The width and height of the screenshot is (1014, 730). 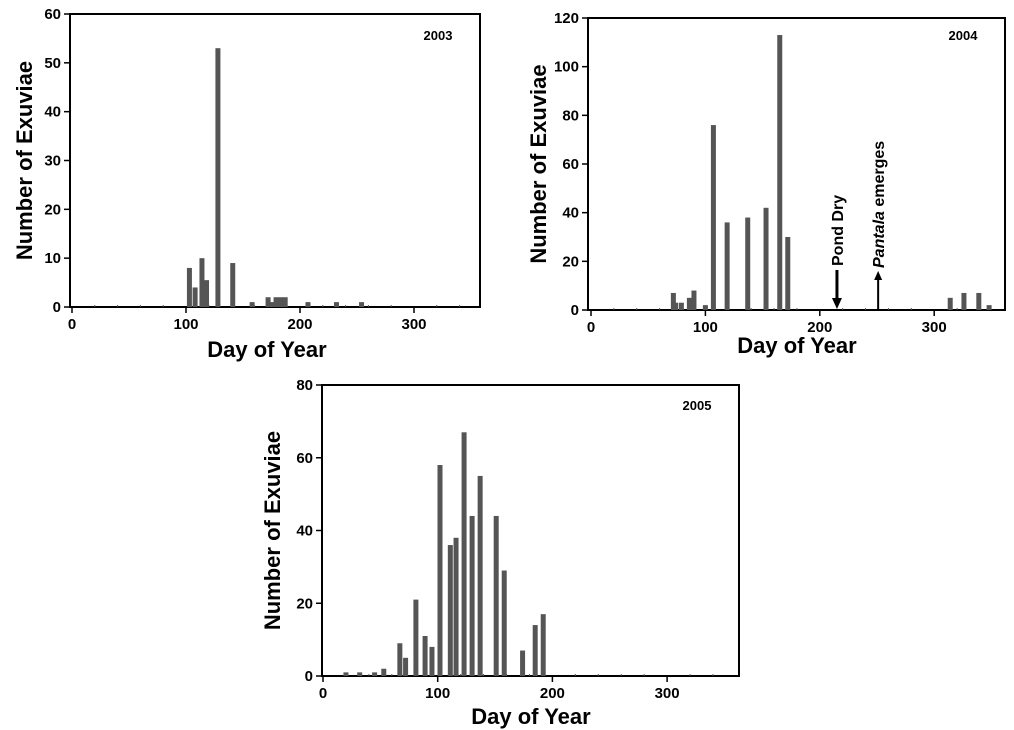 I want to click on y-tick-label: 30, so click(x=52, y=161).